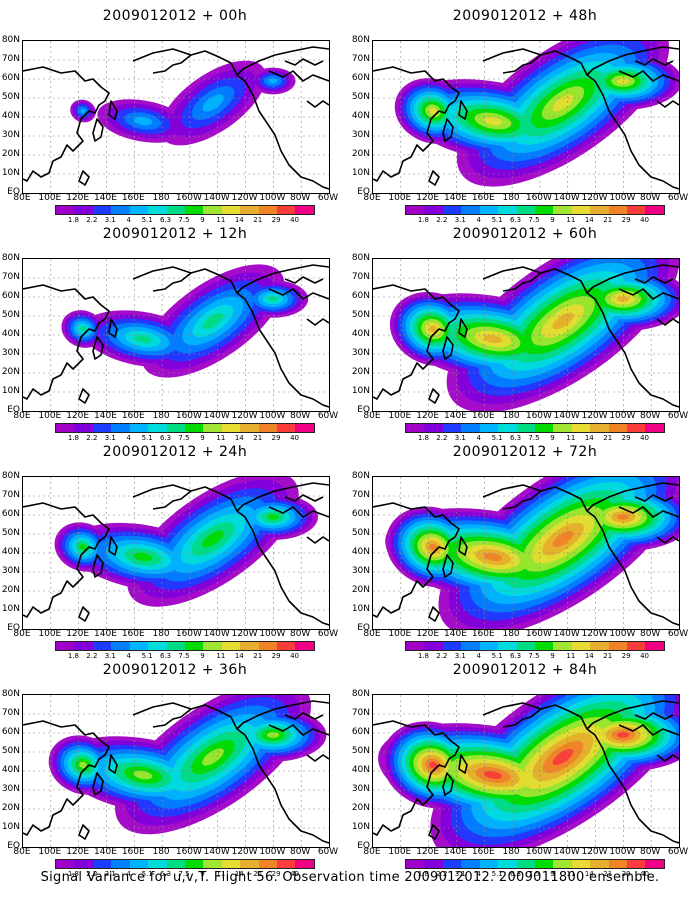 Image resolution: width=700 pixels, height=900 pixels. I want to click on colorbar-label: 2.2, so click(92, 220).